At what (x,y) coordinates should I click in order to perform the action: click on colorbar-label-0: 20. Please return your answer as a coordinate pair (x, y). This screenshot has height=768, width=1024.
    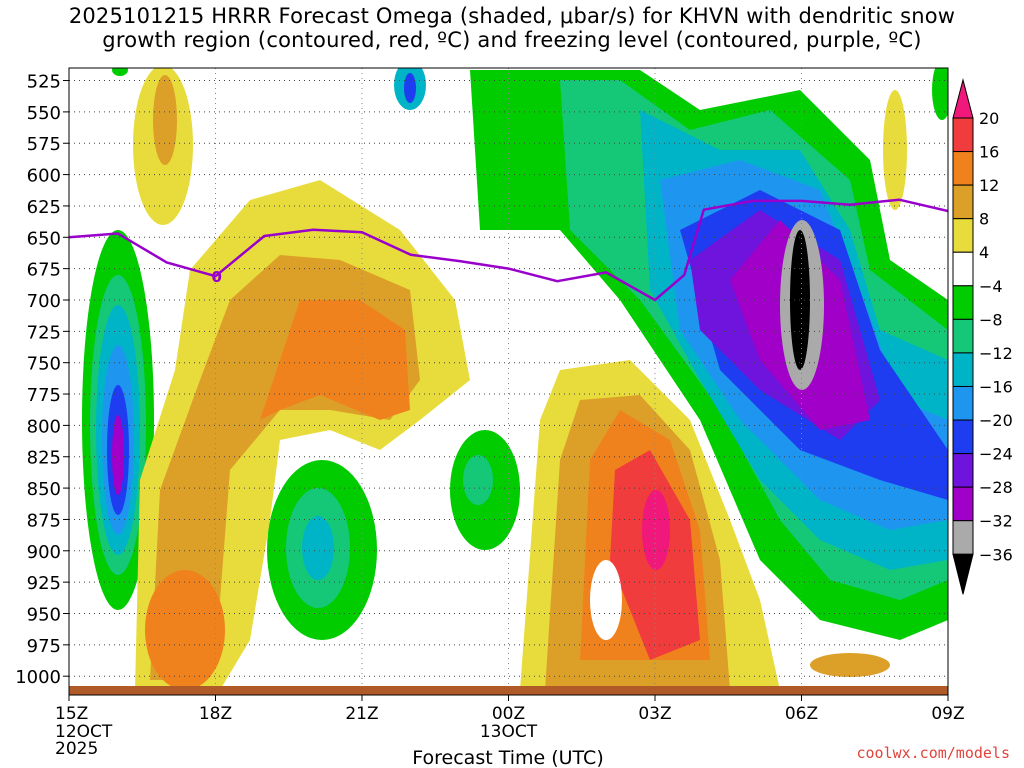
    Looking at the image, I should click on (989, 118).